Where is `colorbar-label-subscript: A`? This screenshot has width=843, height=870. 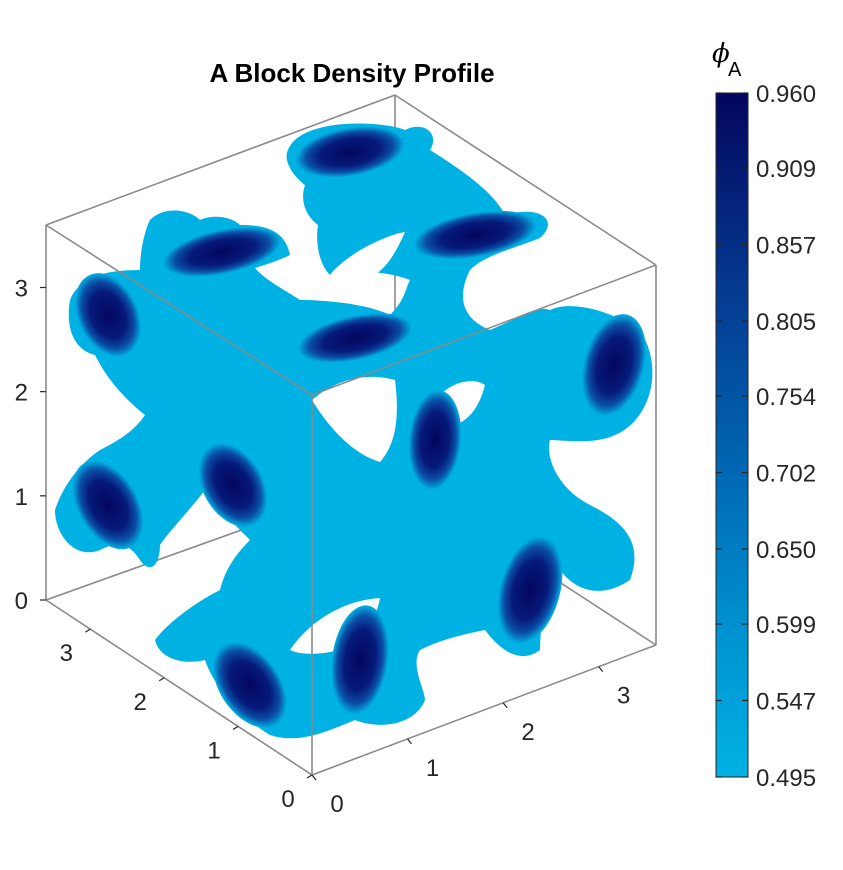
colorbar-label-subscript: A is located at coordinates (735, 70).